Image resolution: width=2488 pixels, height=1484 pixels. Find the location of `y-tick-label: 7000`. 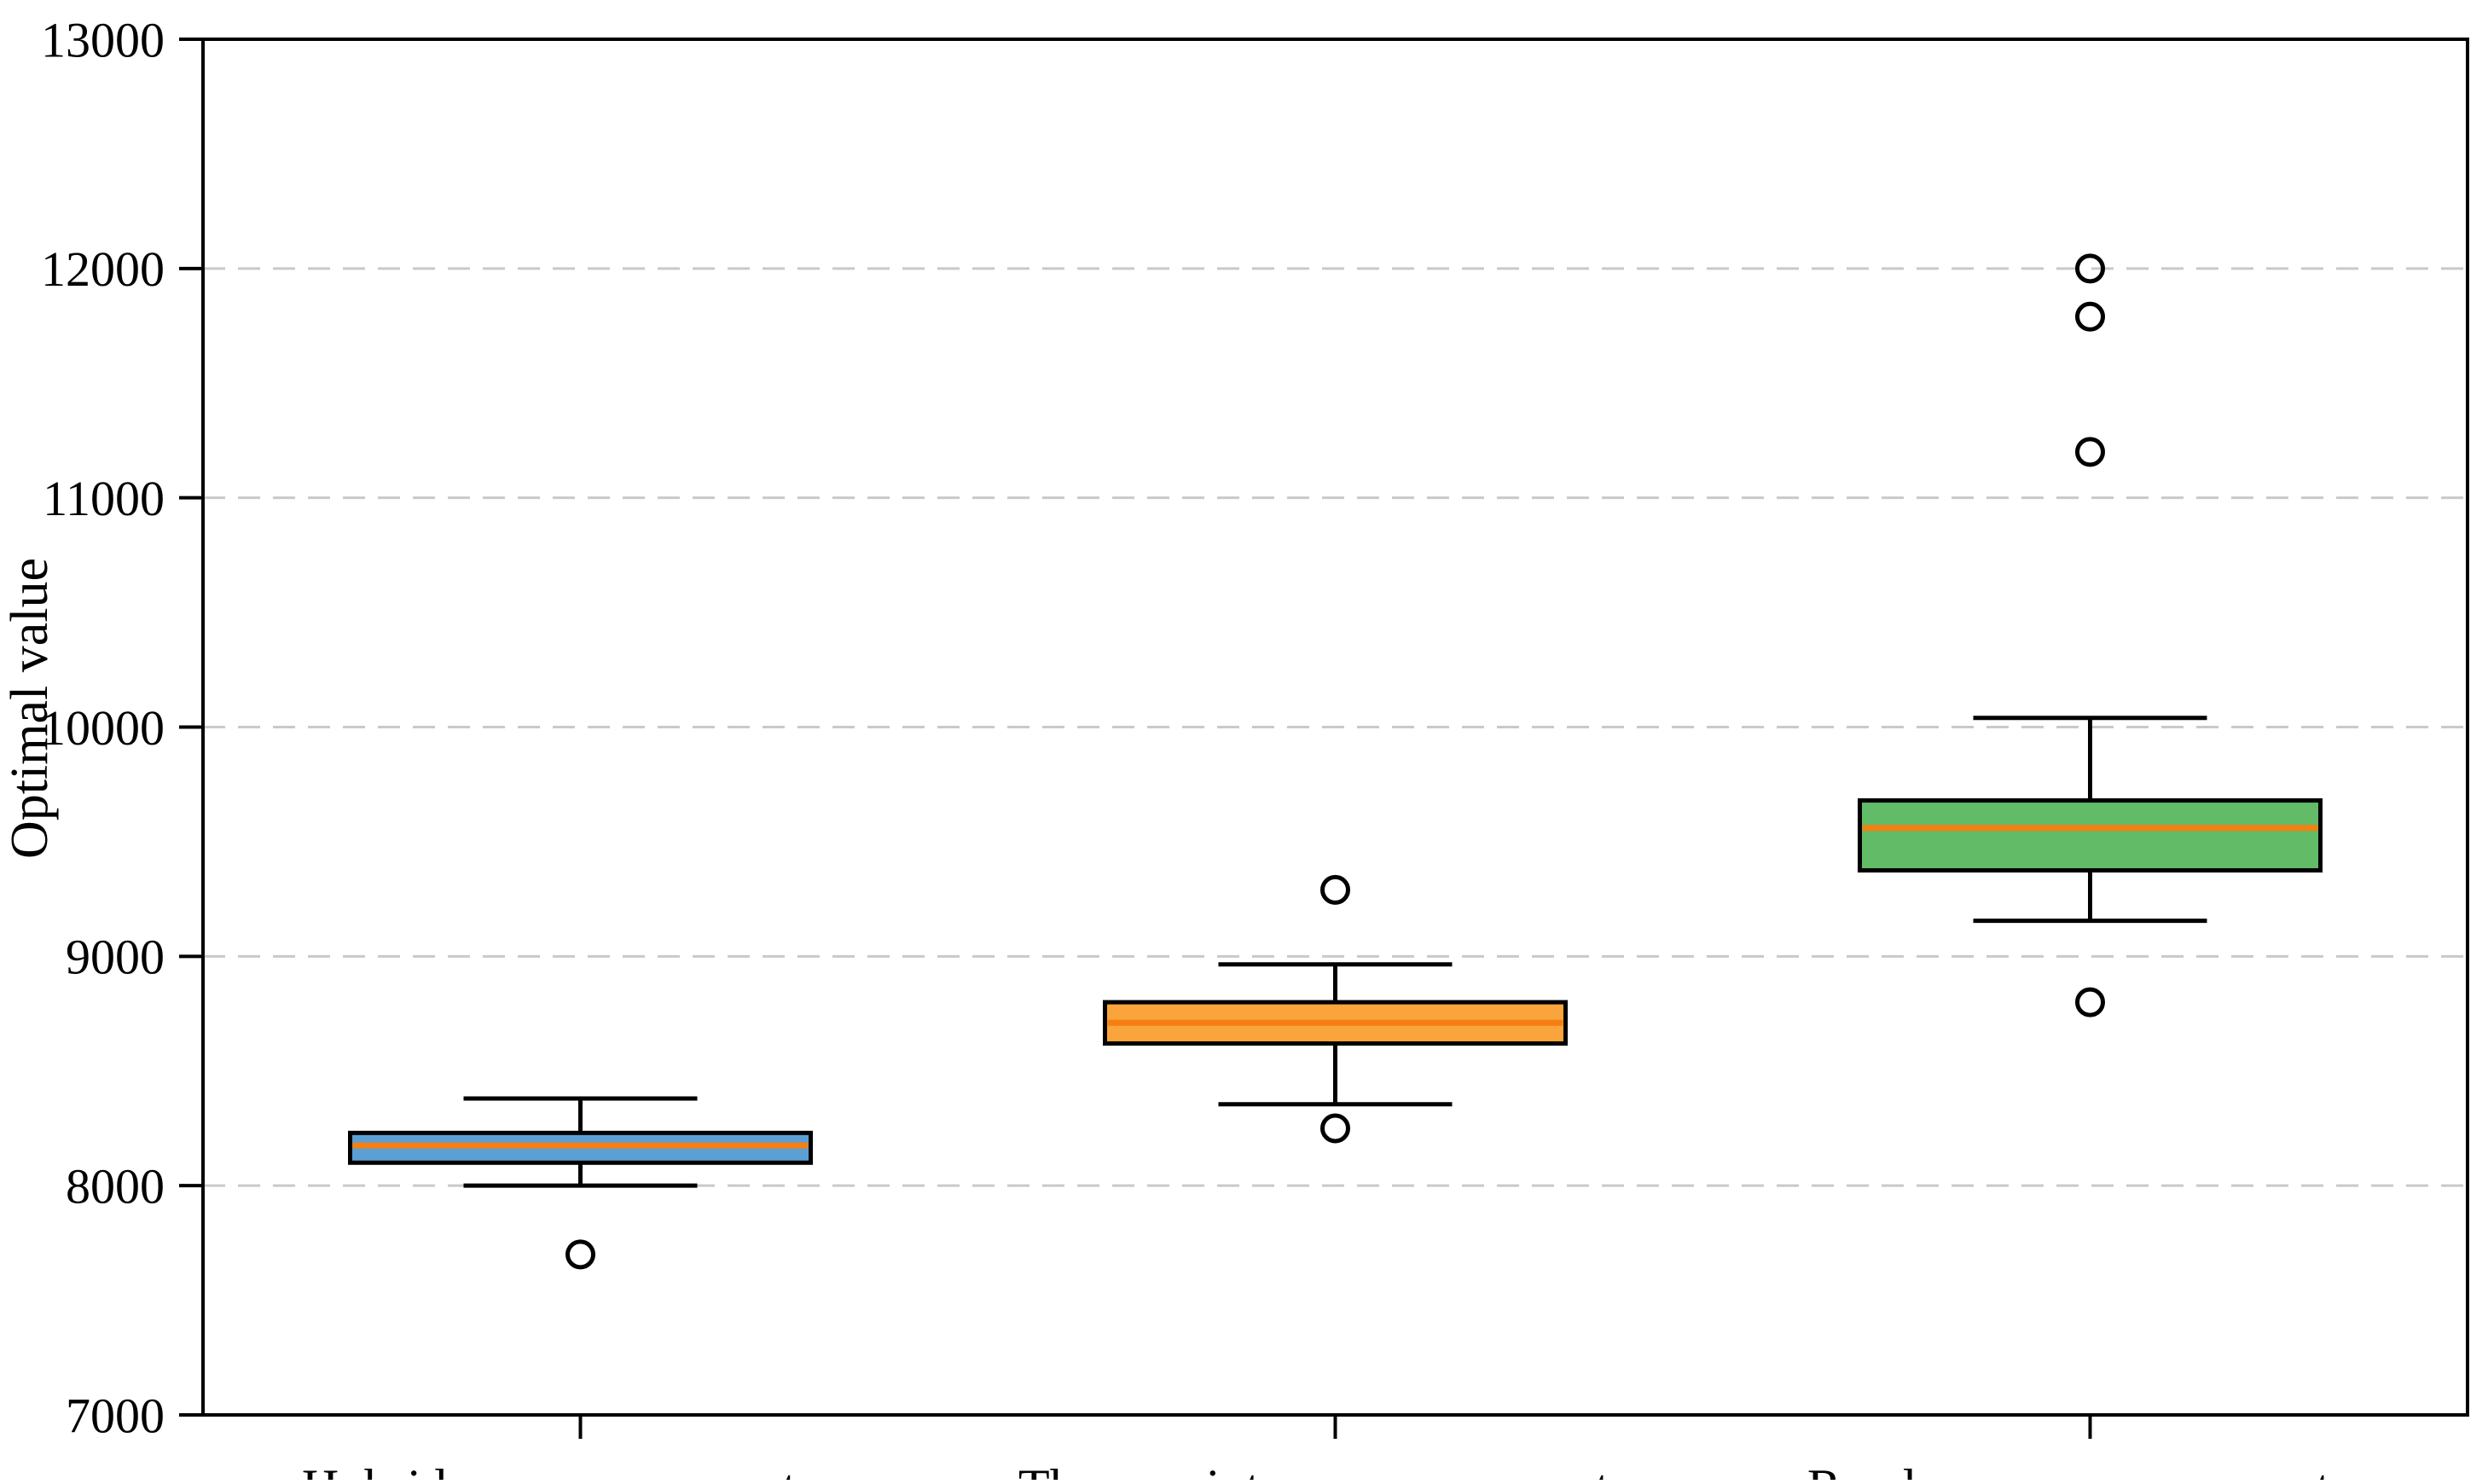

y-tick-label: 7000 is located at coordinates (115, 1415).